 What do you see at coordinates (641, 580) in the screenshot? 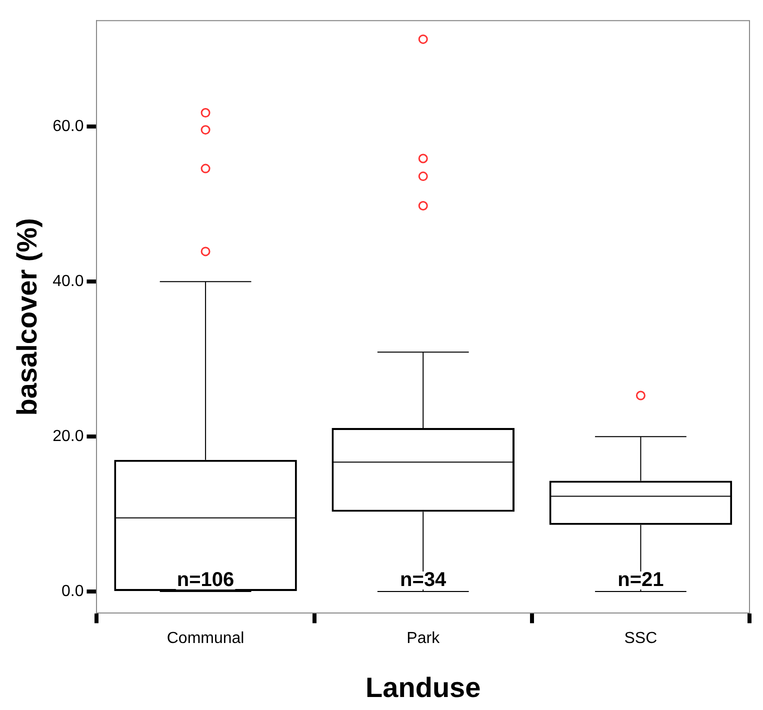
I see `annotation: n=21` at bounding box center [641, 580].